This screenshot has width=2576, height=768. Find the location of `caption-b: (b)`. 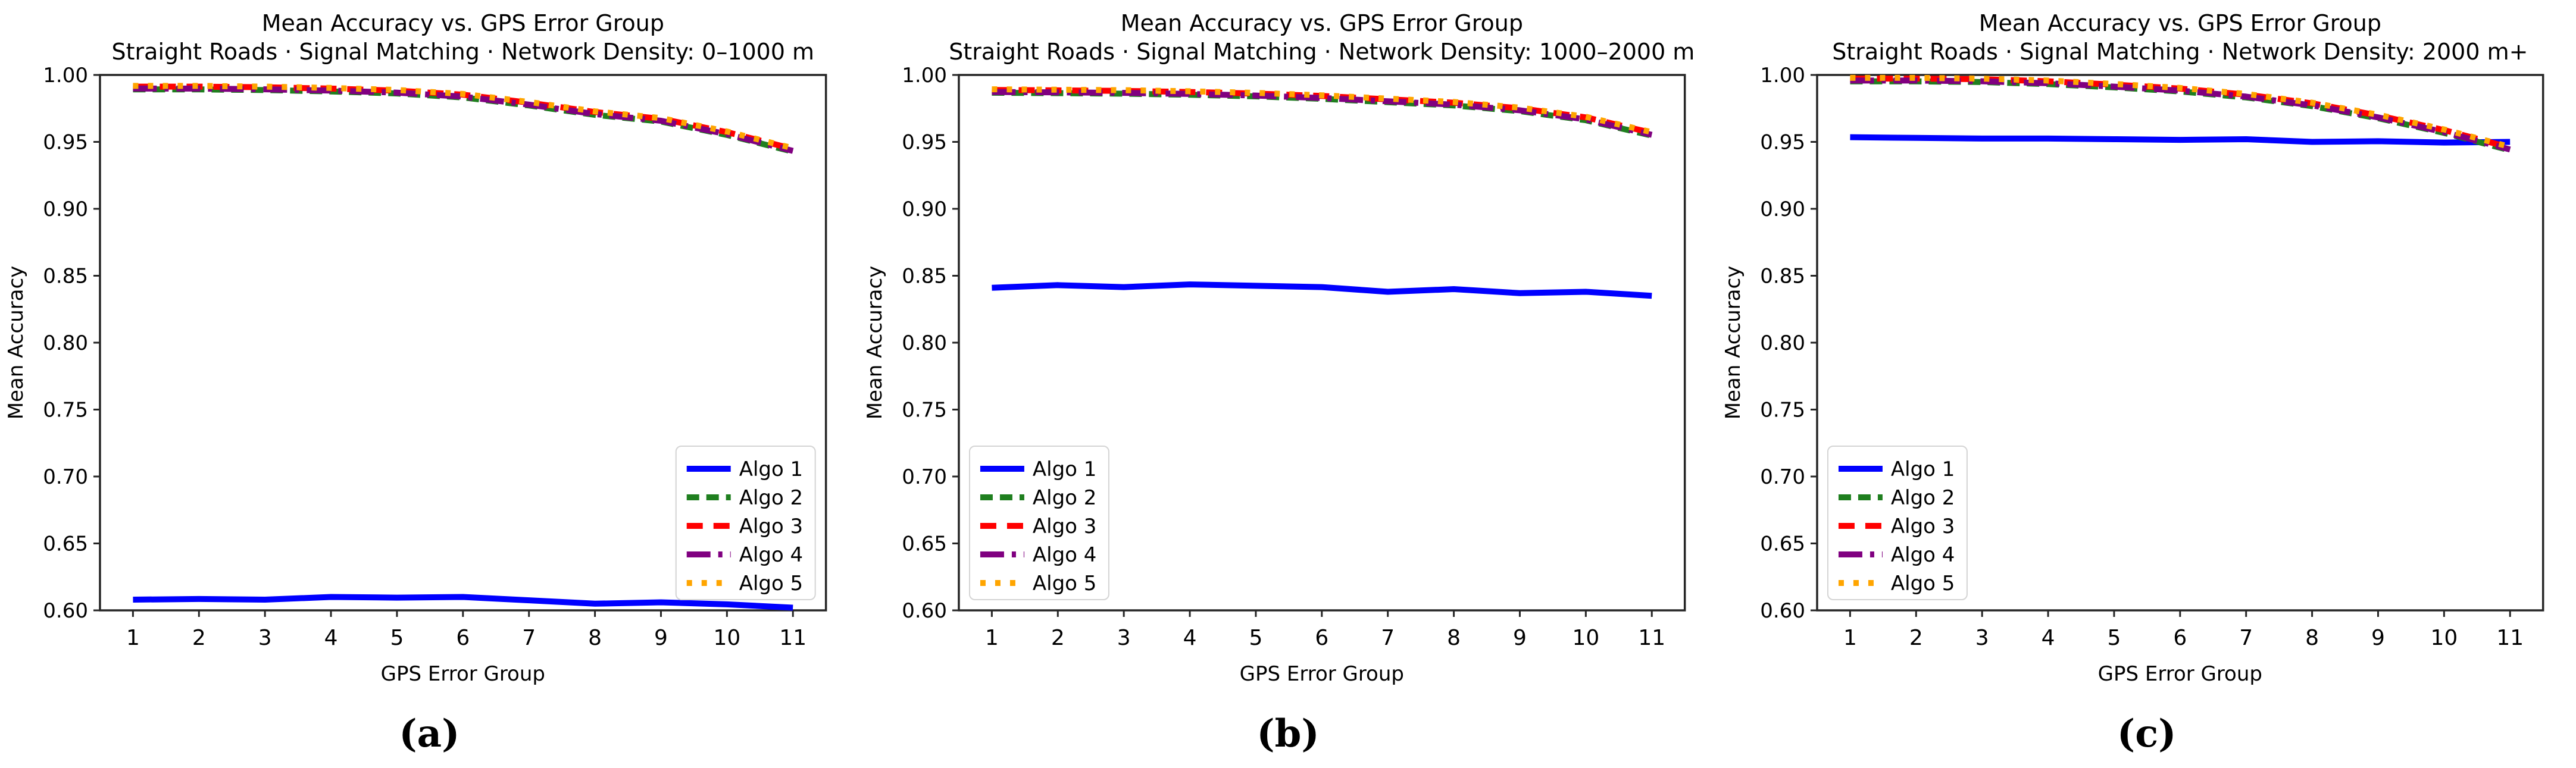

caption-b: (b) is located at coordinates (1288, 733).